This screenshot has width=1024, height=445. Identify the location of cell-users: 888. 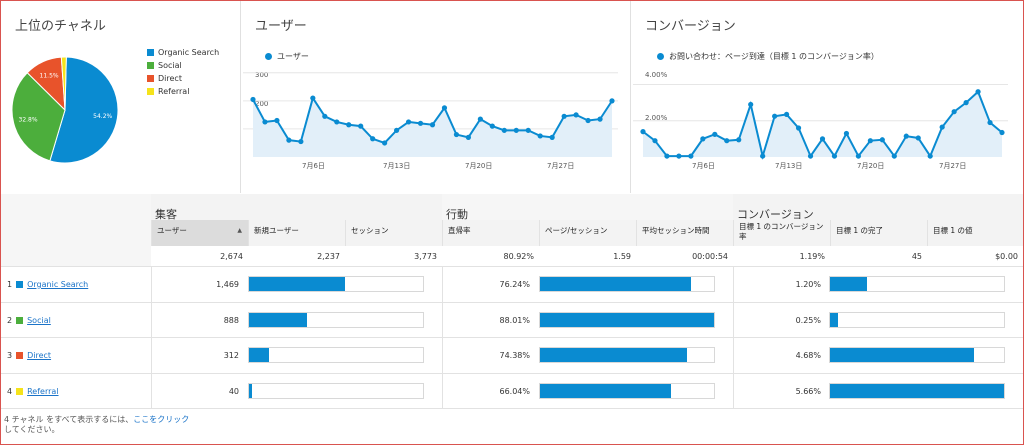
(231, 320).